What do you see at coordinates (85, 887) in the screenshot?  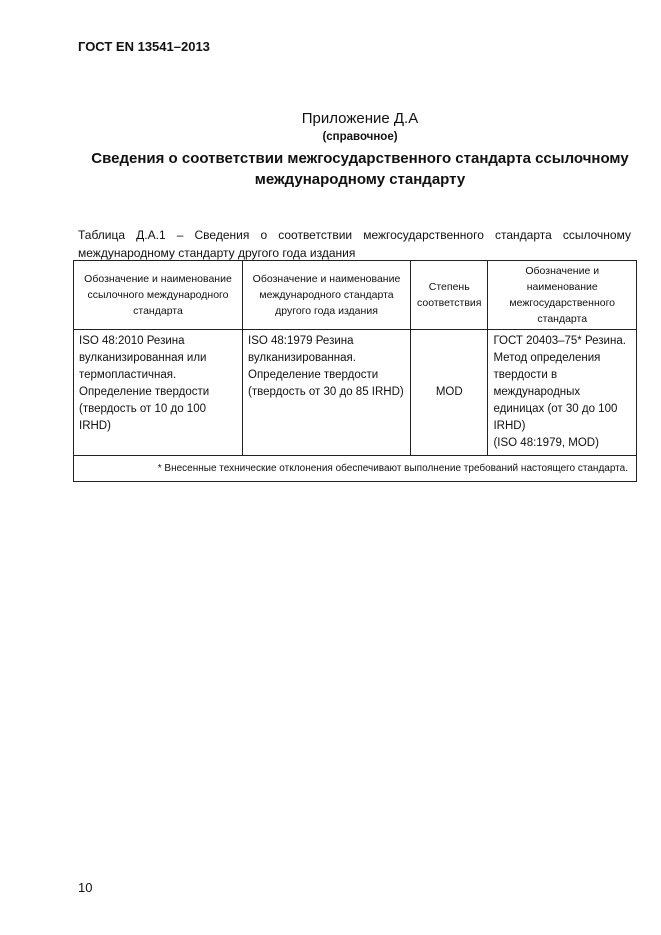 I see `page-number: 10` at bounding box center [85, 887].